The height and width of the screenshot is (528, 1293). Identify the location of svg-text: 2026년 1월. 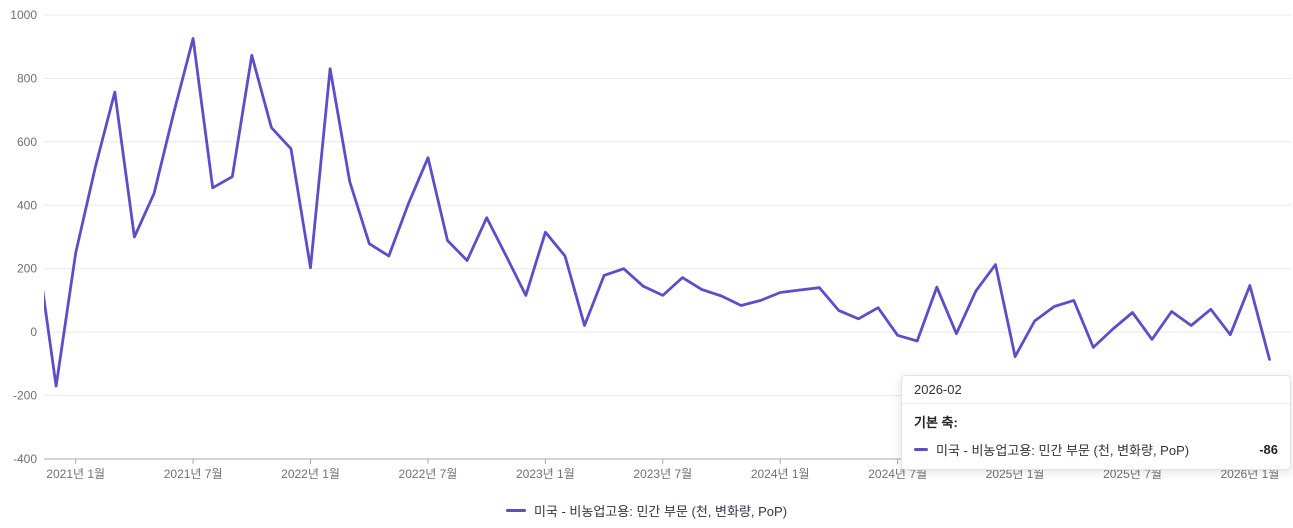
(1250, 474).